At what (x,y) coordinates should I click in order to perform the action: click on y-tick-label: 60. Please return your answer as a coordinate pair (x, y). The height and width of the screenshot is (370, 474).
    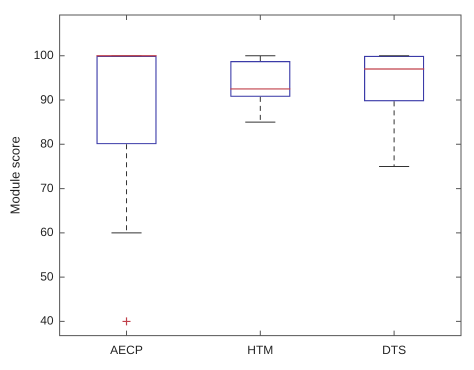
    Looking at the image, I should click on (47, 232).